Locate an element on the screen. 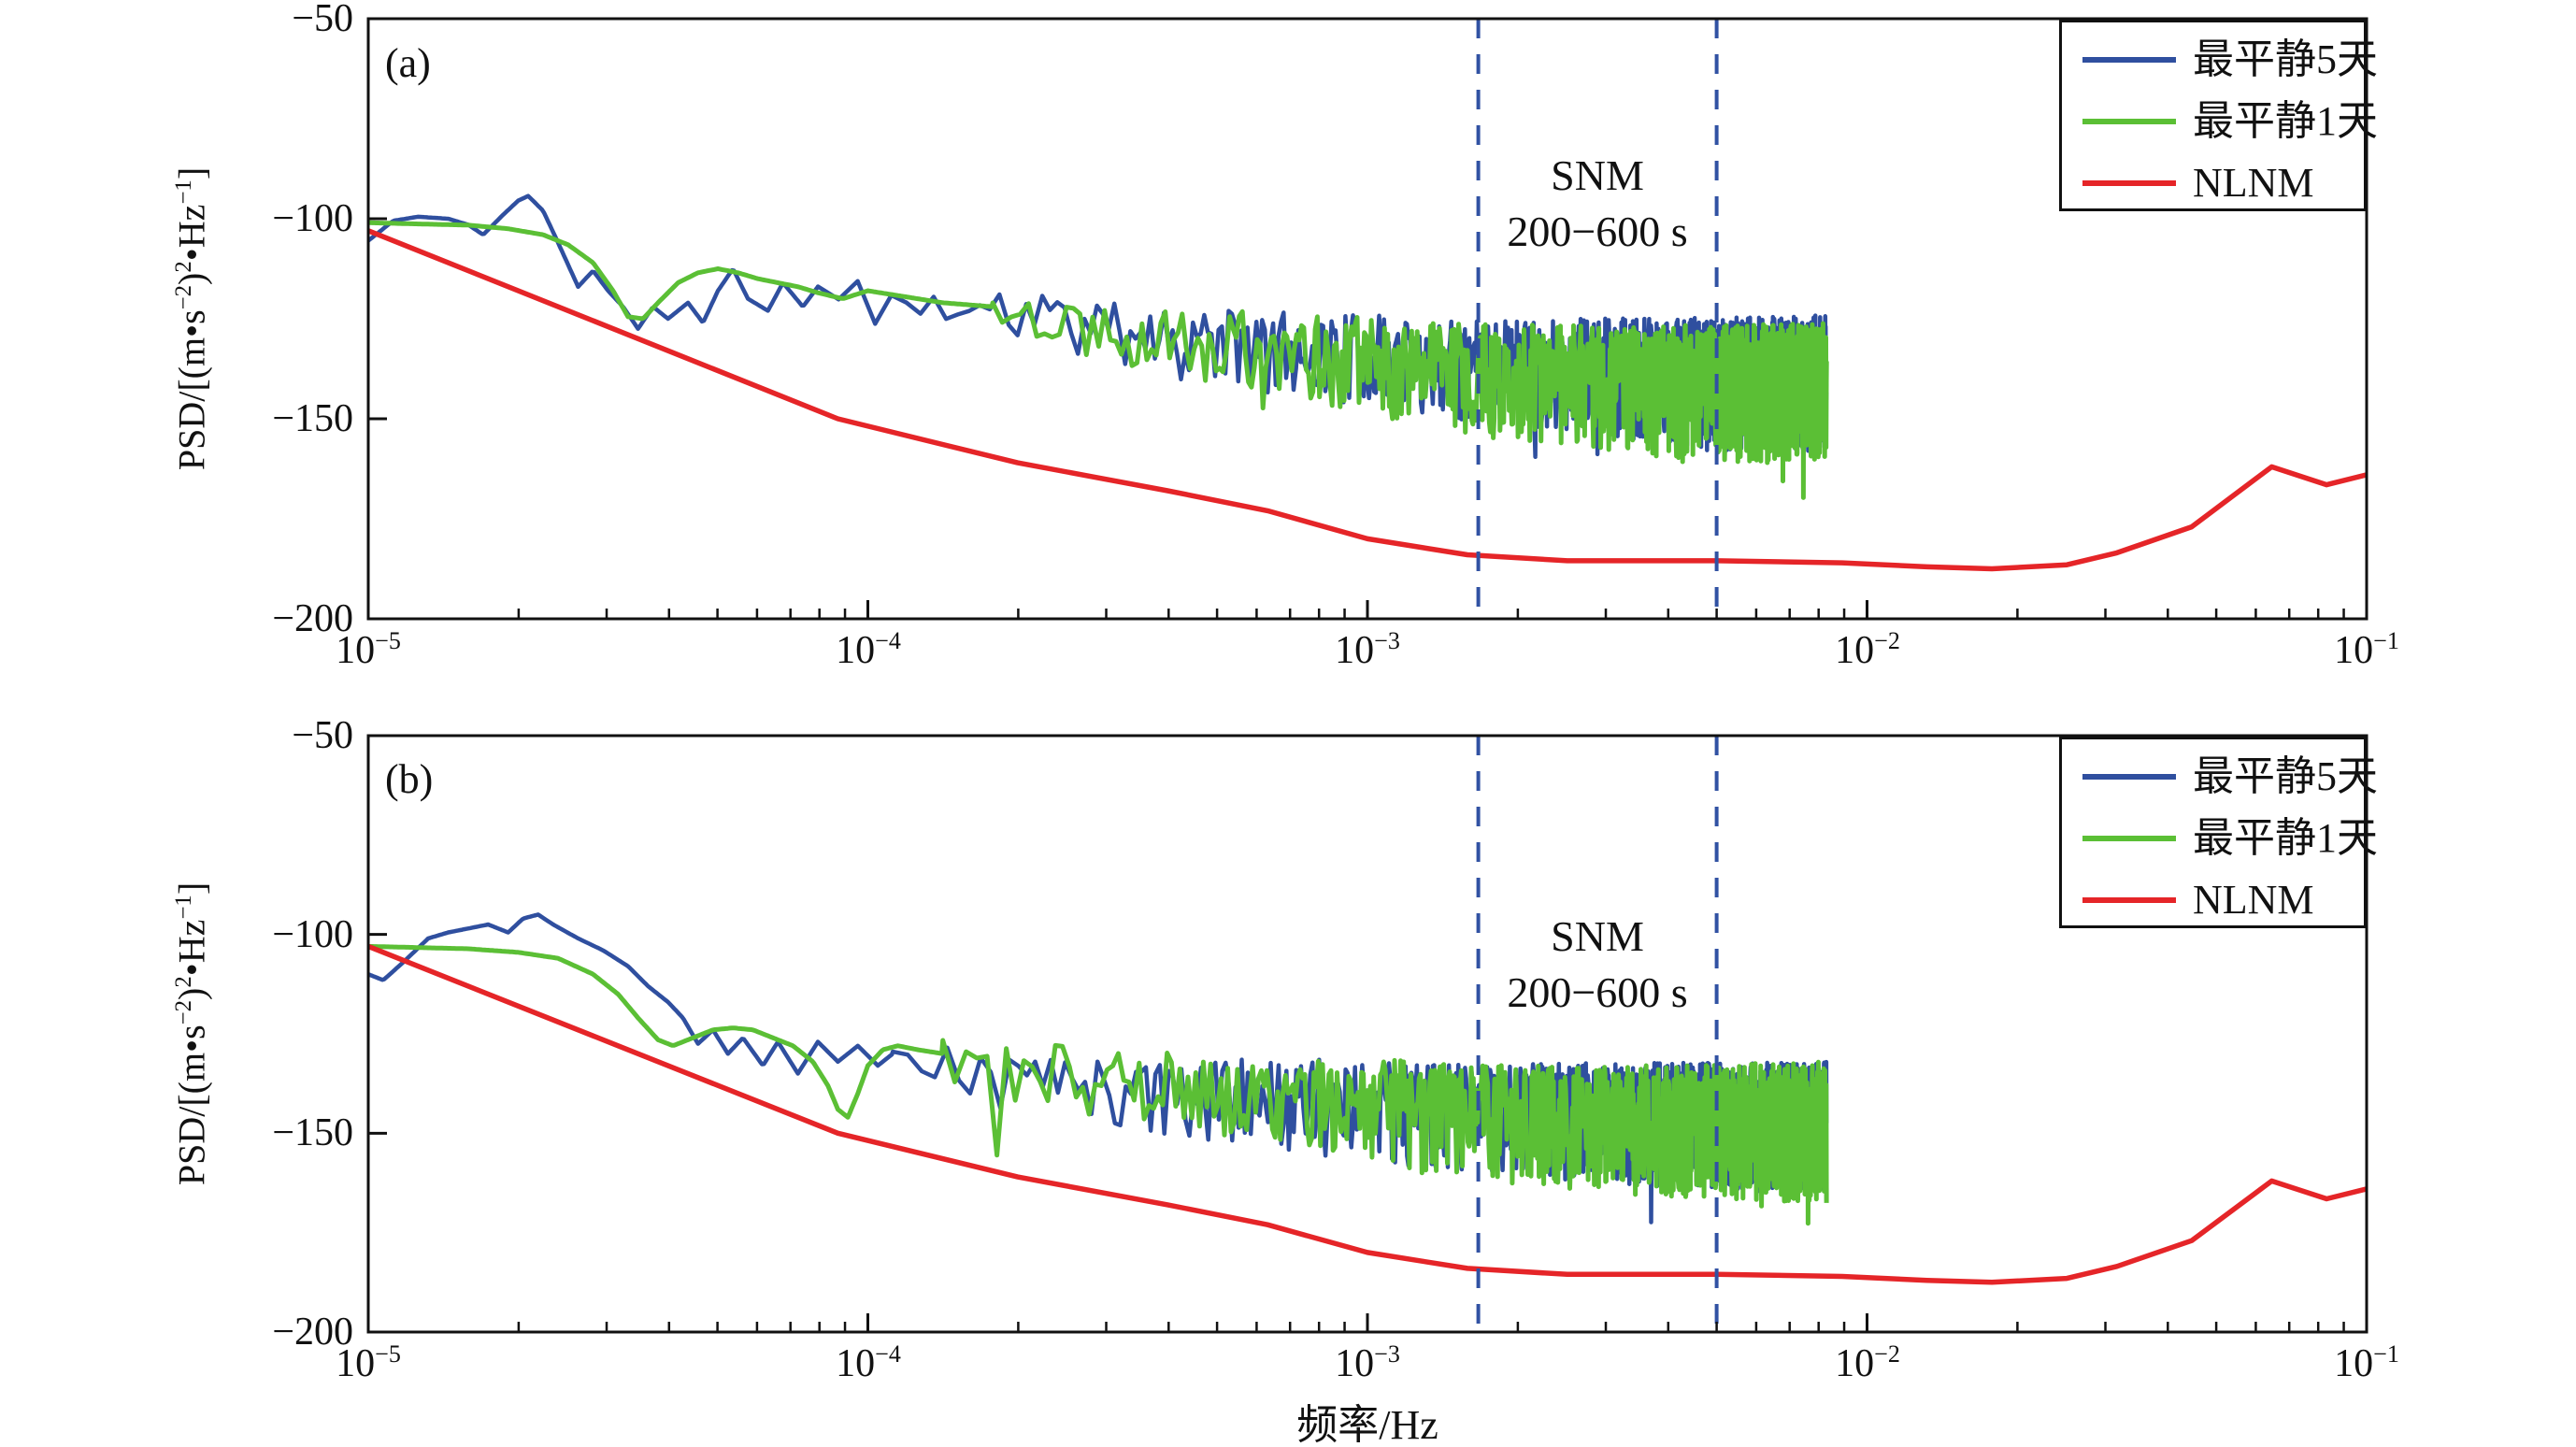  snm-annotation-panel-a: SNM 200−600 s is located at coordinates (1597, 203).